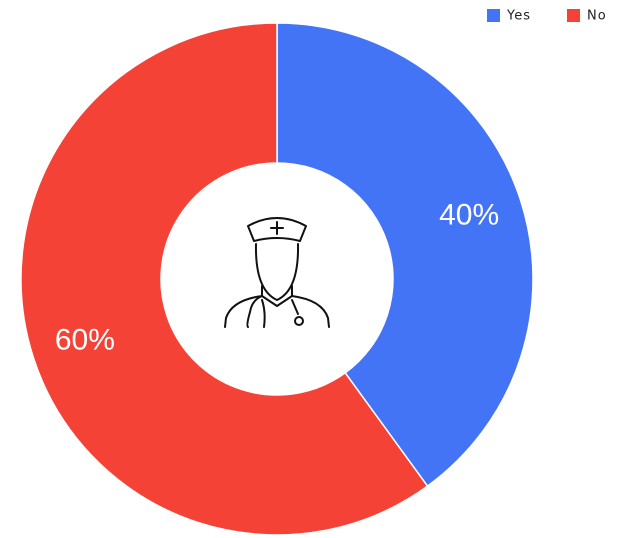  Describe the element at coordinates (277, 272) in the screenshot. I see `nurse-icon` at that location.